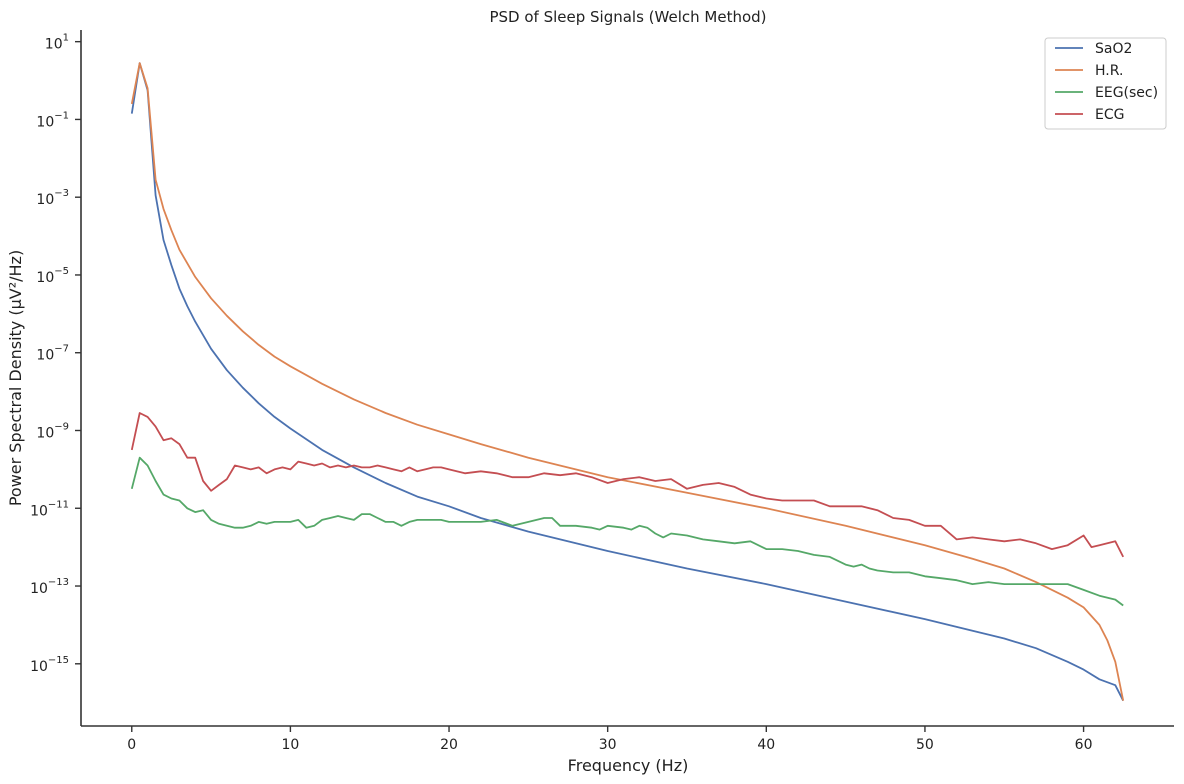 The width and height of the screenshot is (1184, 784). I want to click on y-tick-label-exponent: −9, so click(61, 426).